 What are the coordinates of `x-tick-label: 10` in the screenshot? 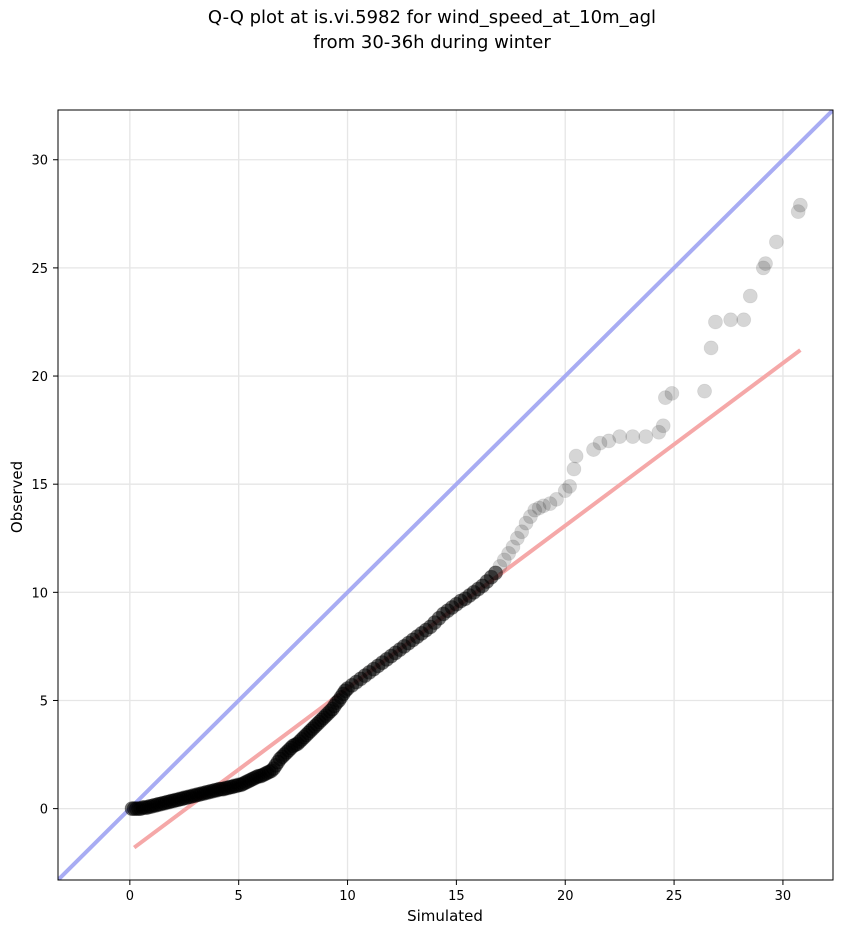 It's located at (347, 896).